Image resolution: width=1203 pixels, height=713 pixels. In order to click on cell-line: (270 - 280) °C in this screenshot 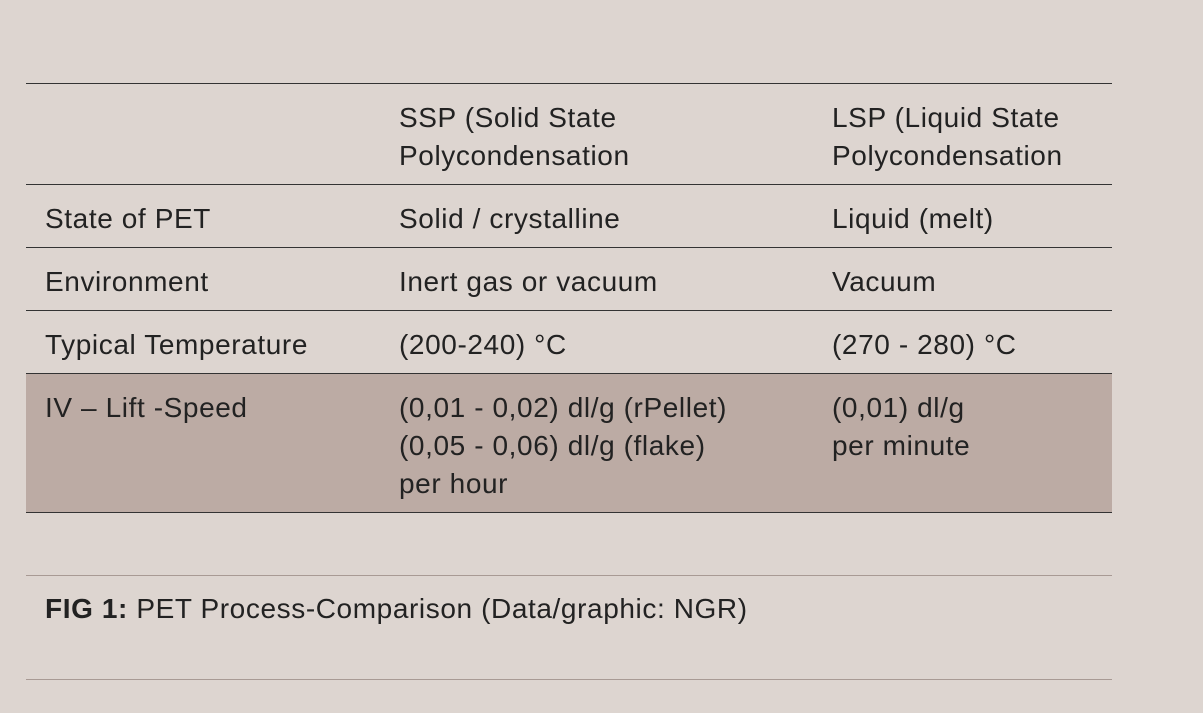, I will do `click(924, 344)`.